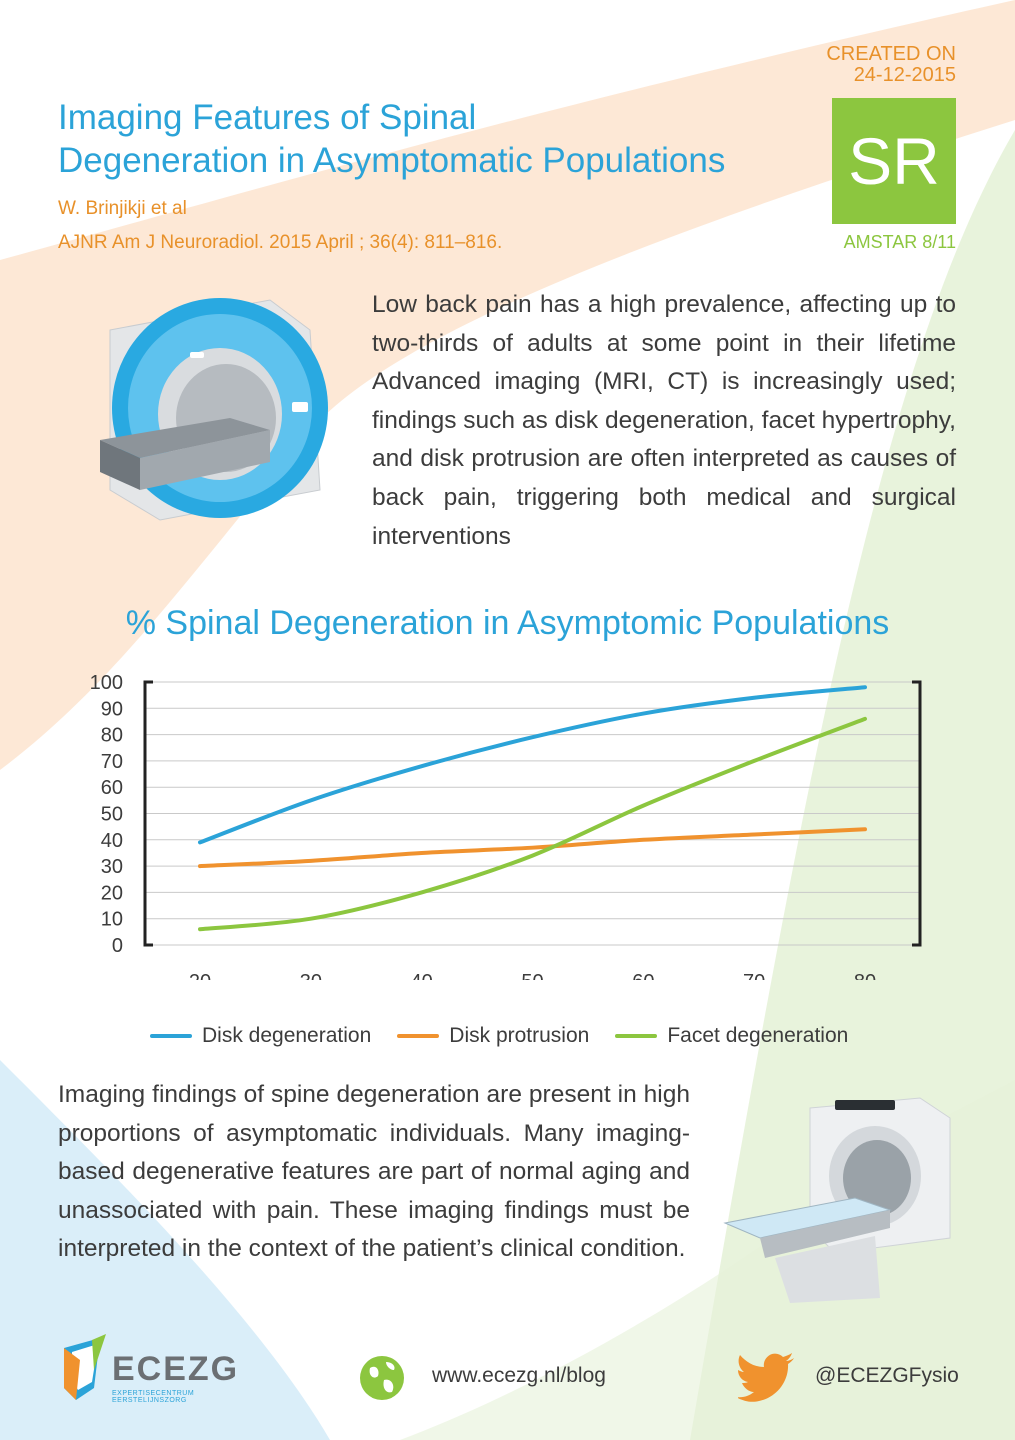 Image resolution: width=1015 pixels, height=1440 pixels. I want to click on legend-item: Disk degeneration, so click(260, 1036).